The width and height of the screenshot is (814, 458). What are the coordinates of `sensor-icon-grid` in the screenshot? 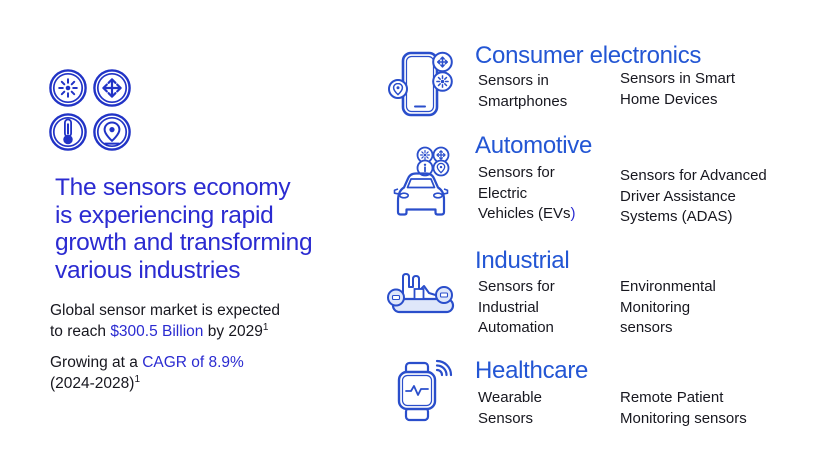 It's located at (90, 110).